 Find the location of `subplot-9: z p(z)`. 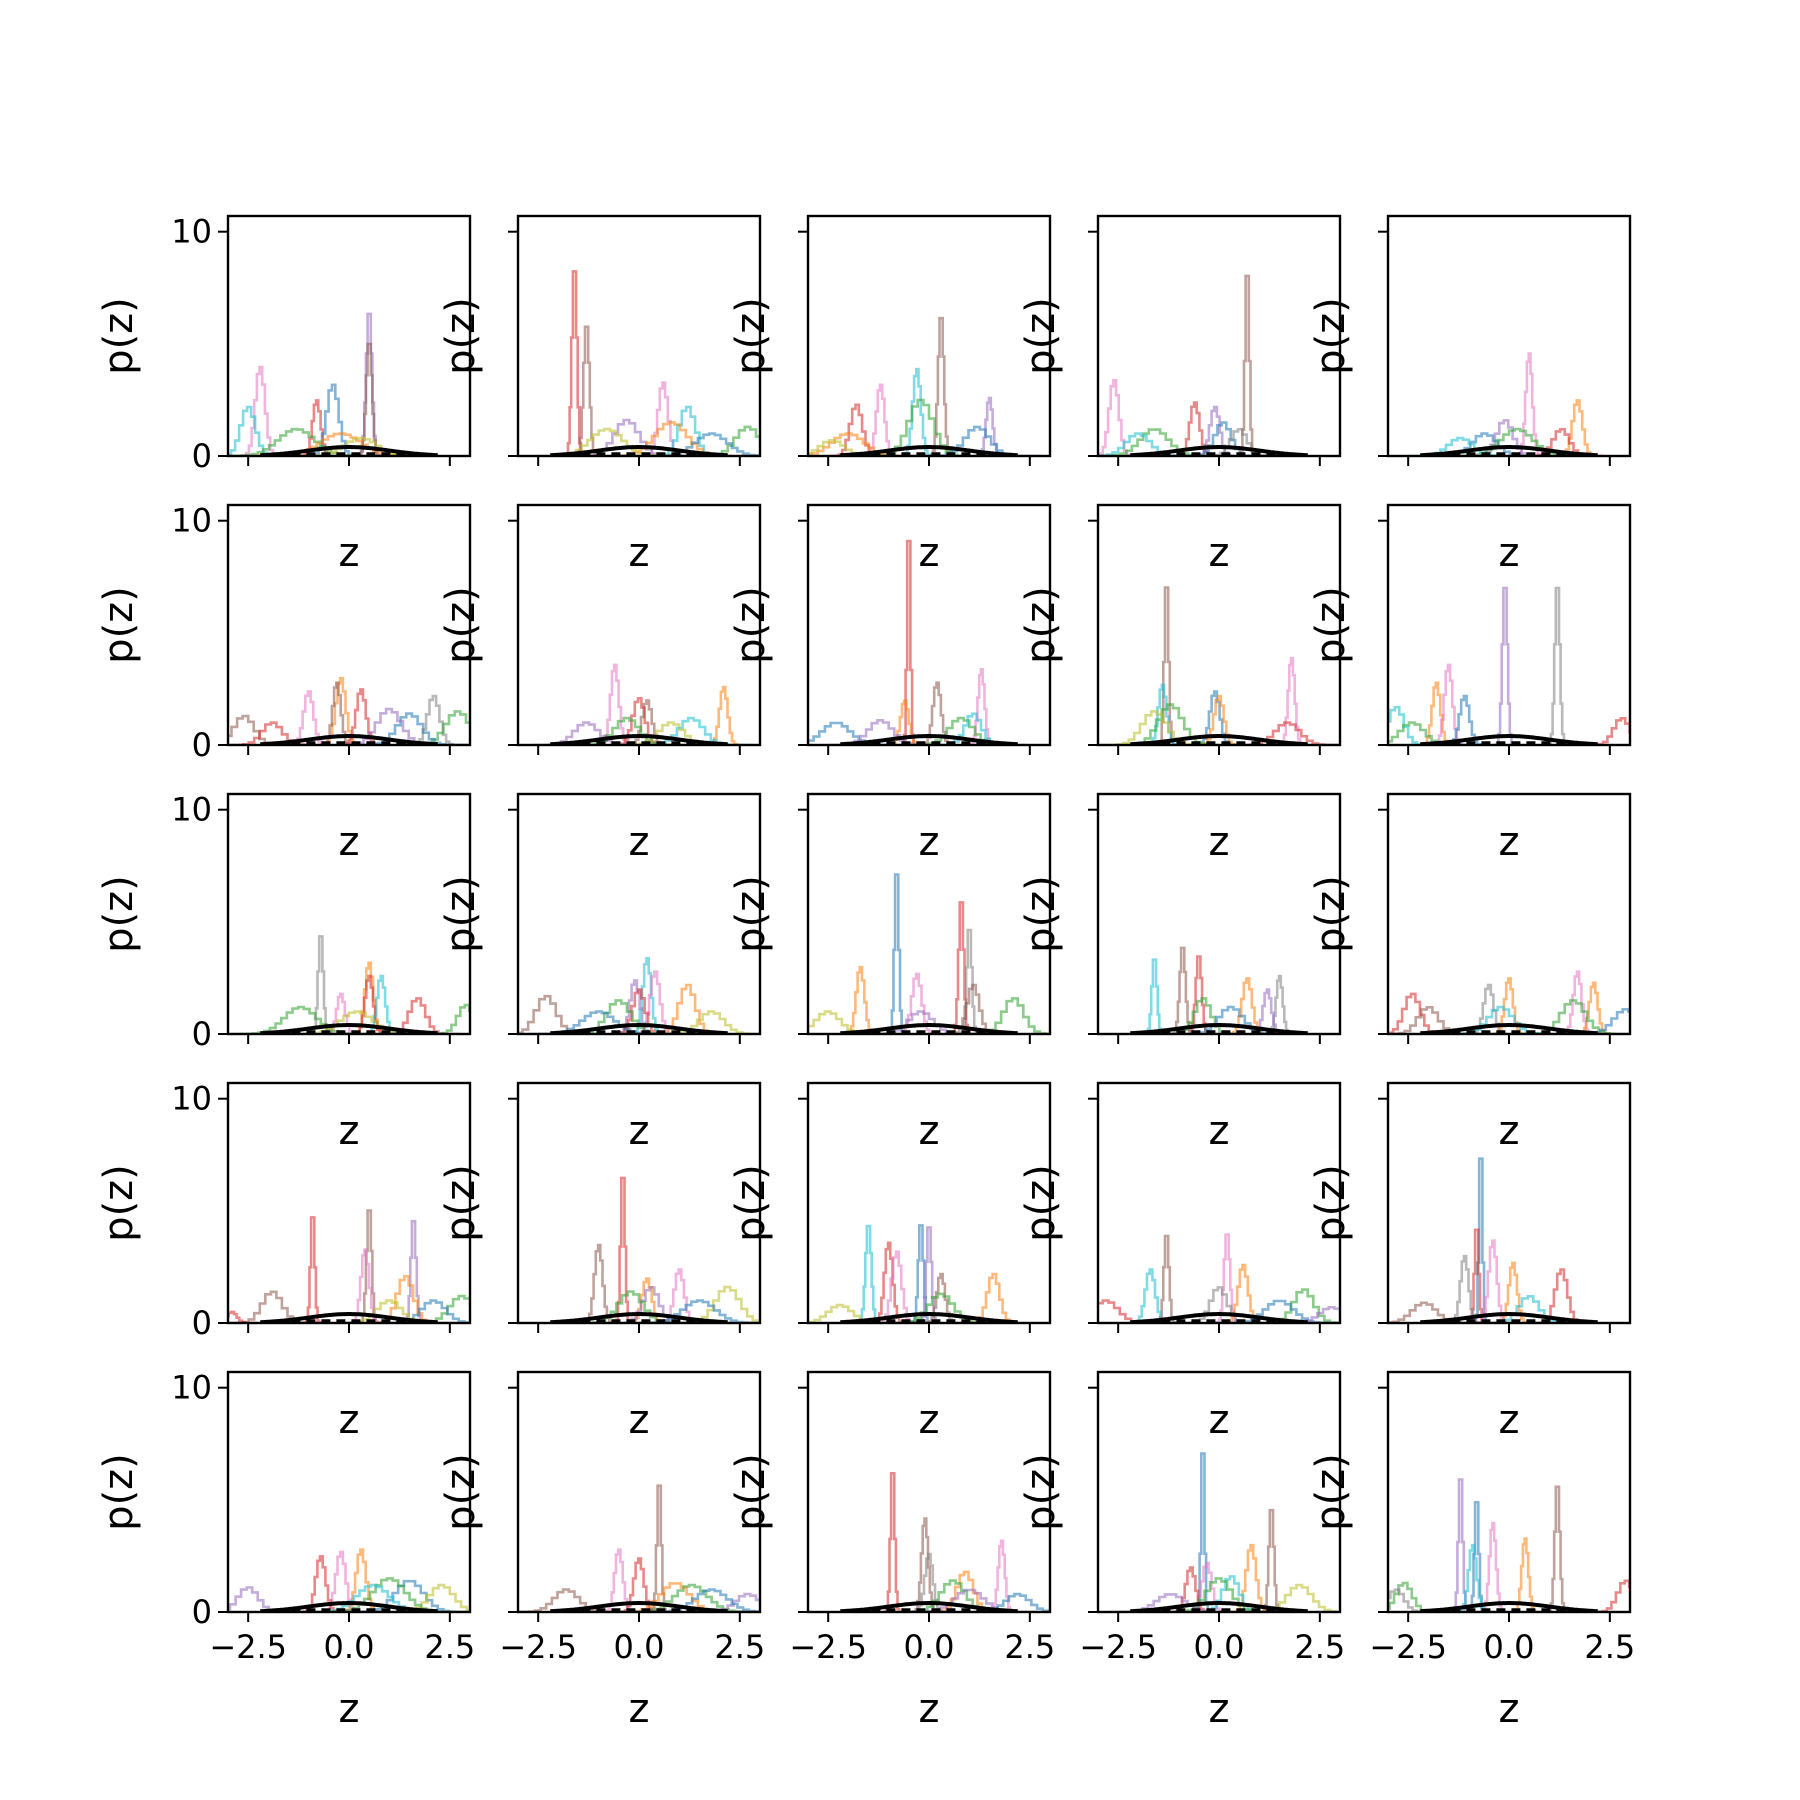

subplot-9: z p(z) is located at coordinates (1180, 684).